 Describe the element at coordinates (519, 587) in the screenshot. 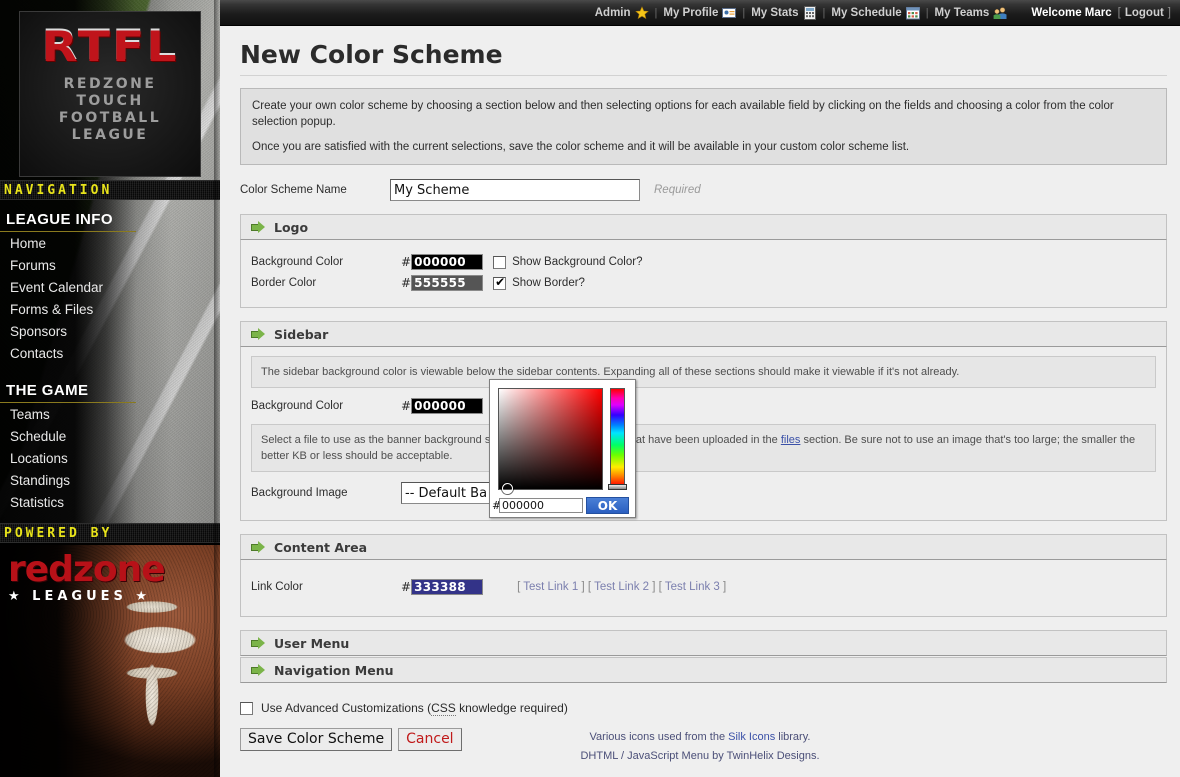

I see `bracket-open-1: [` at that location.